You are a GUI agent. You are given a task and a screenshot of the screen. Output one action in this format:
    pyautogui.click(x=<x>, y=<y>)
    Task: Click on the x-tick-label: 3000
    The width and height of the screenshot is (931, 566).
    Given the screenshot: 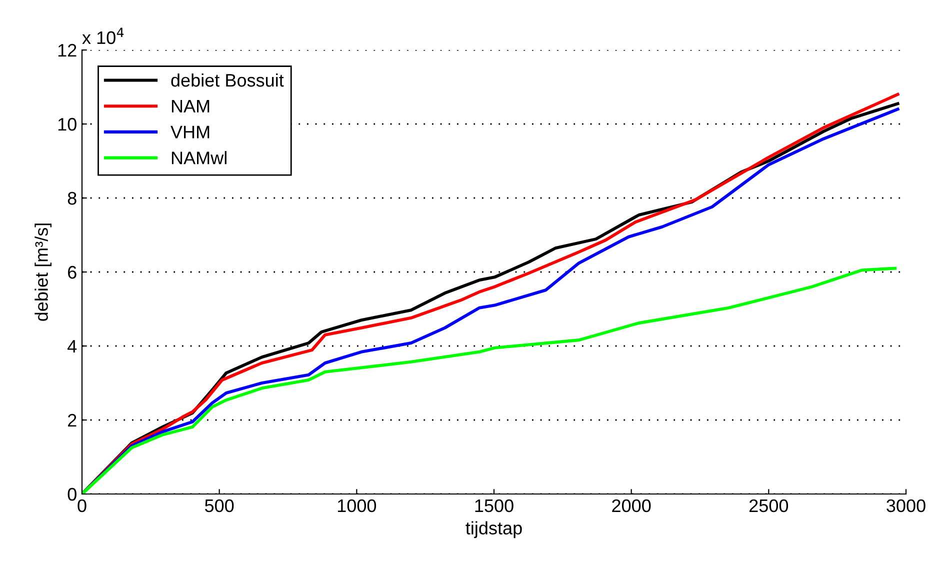 What is the action you would take?
    pyautogui.click(x=906, y=505)
    